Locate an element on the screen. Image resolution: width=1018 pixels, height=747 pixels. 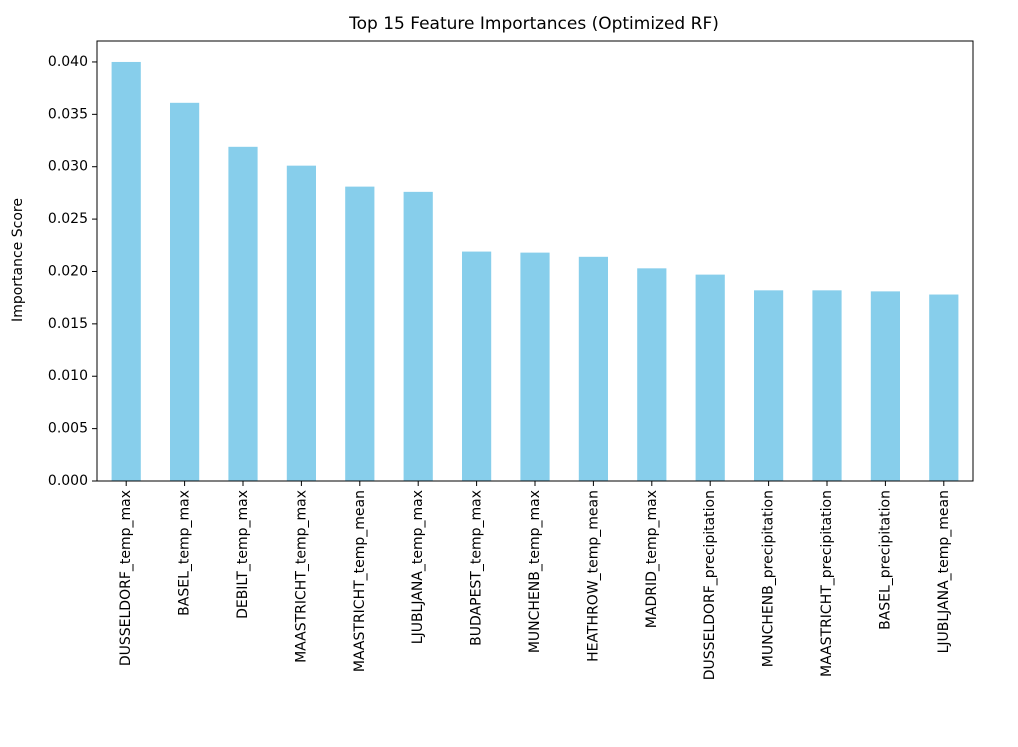
bar-debilt-temp-max is located at coordinates (243, 314).